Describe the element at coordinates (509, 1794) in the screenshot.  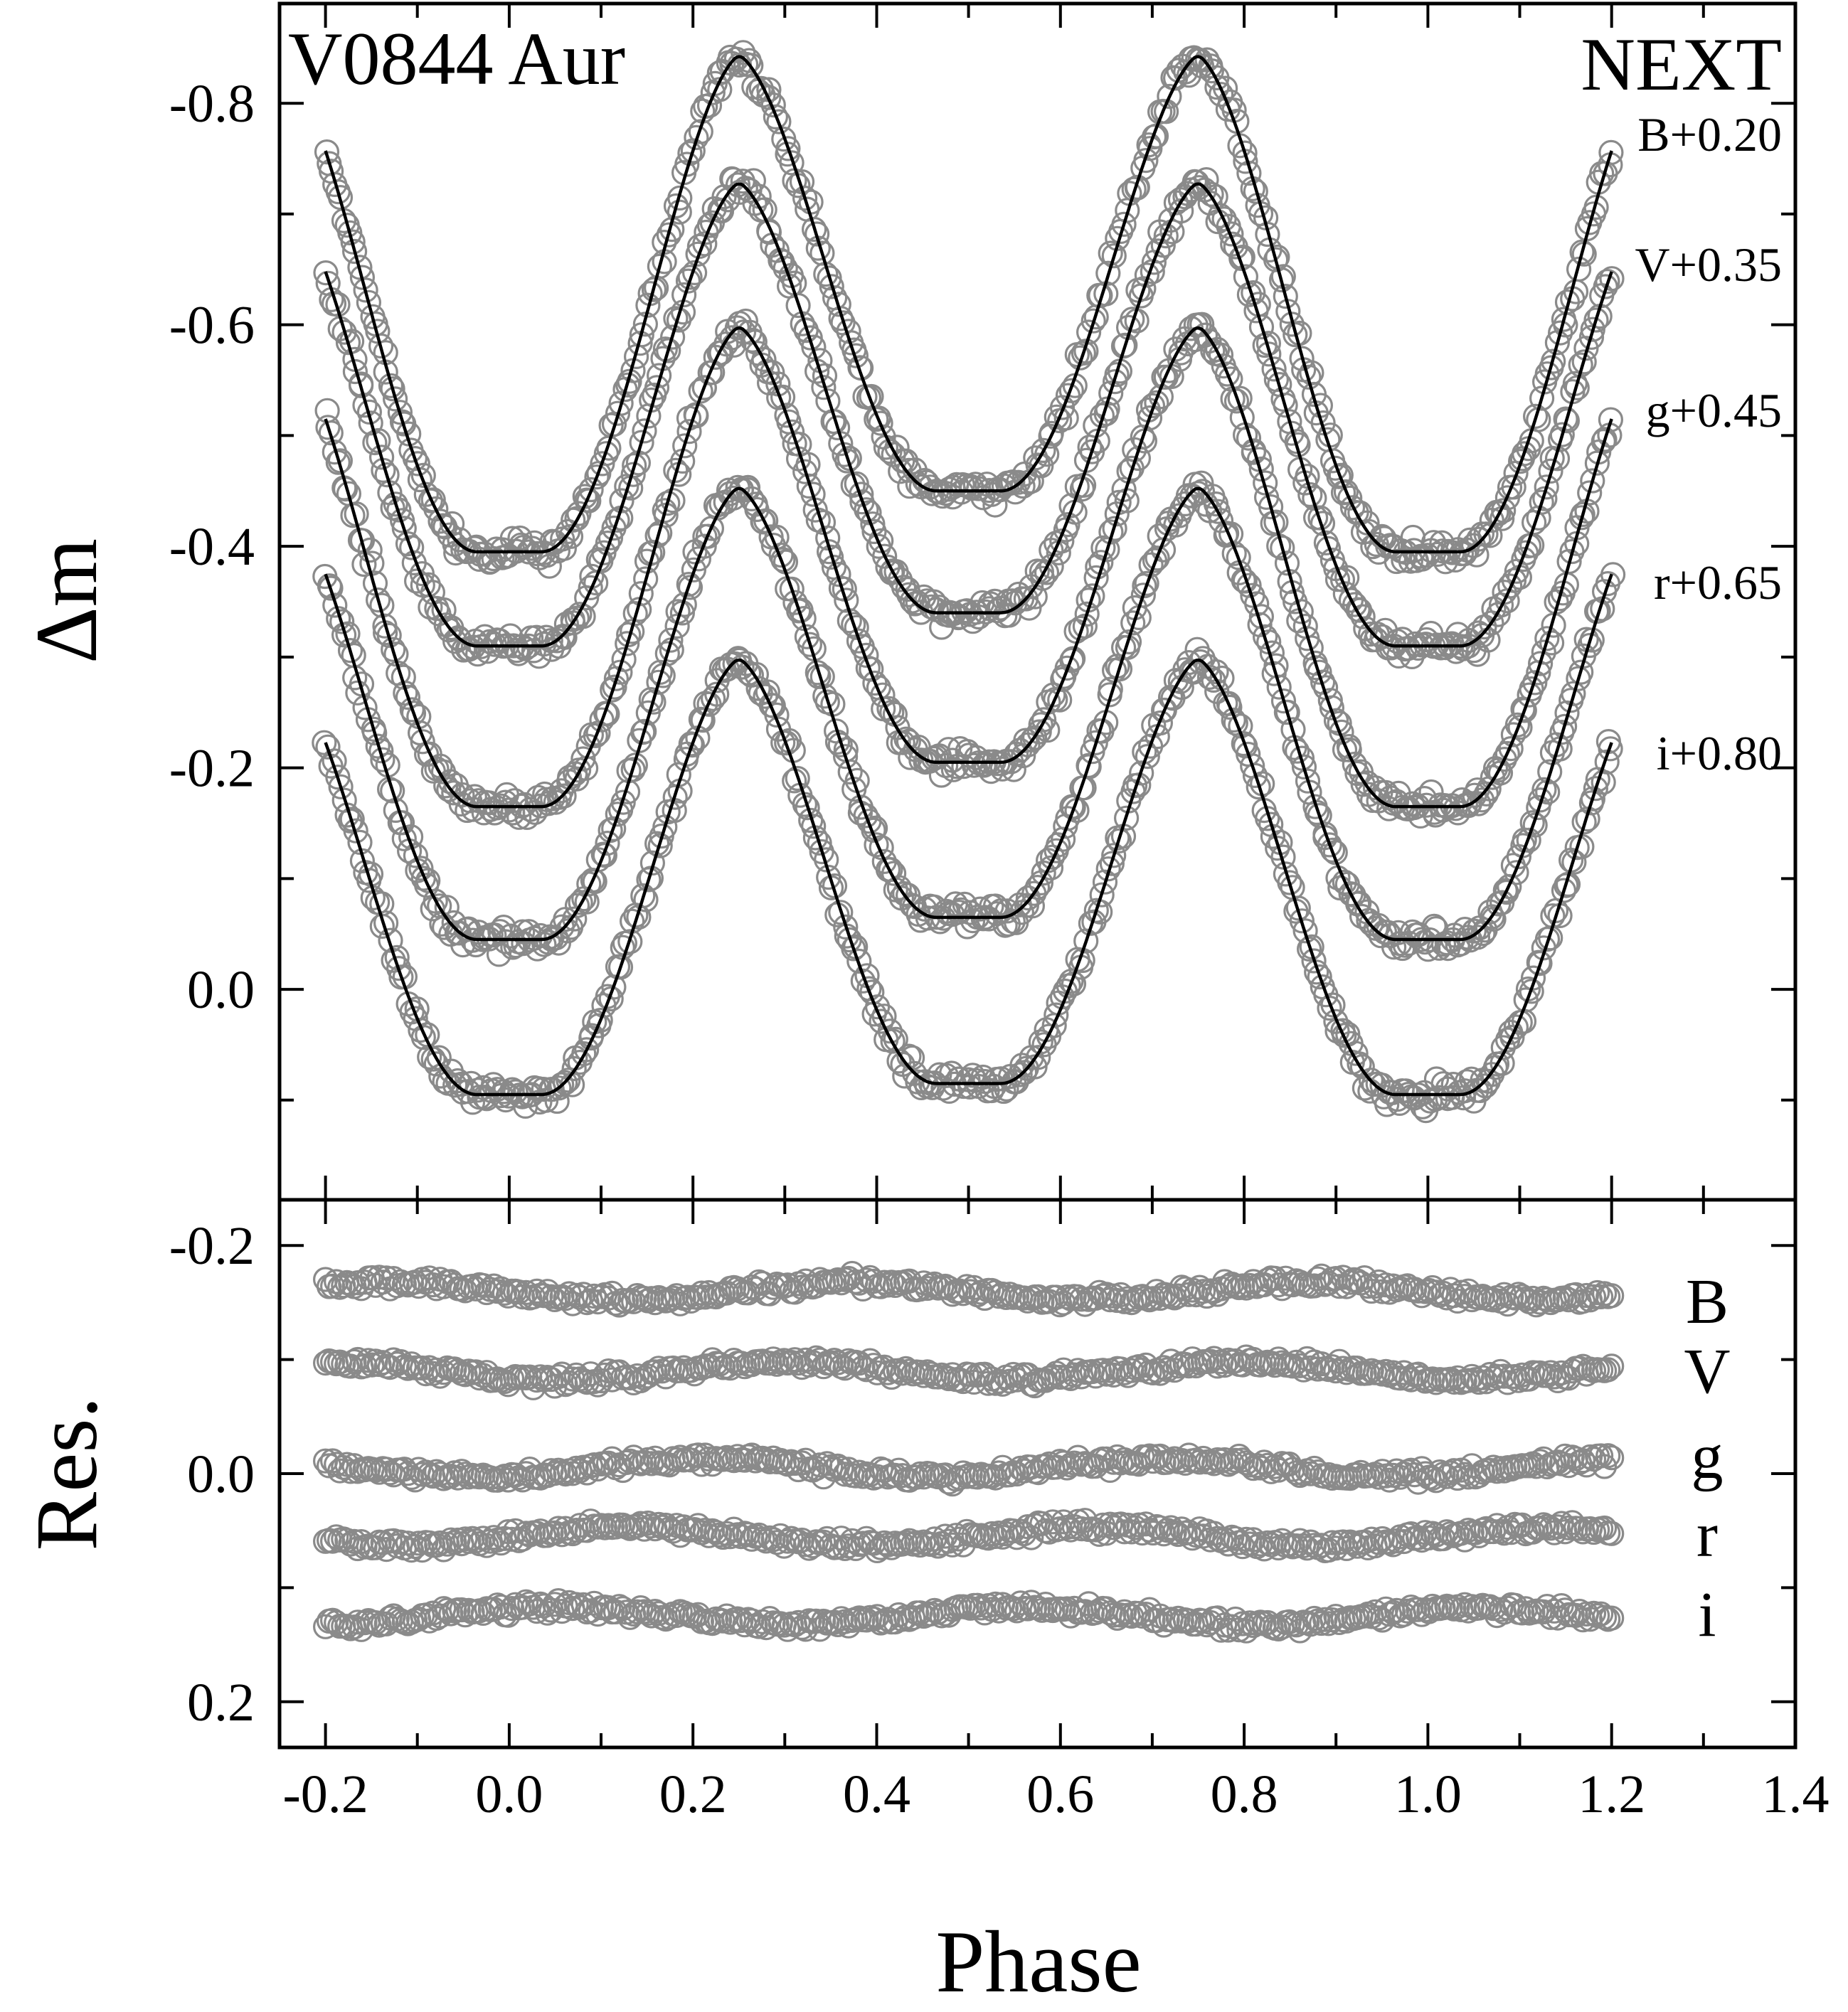
I see `x-tick-label: 0.0` at that location.